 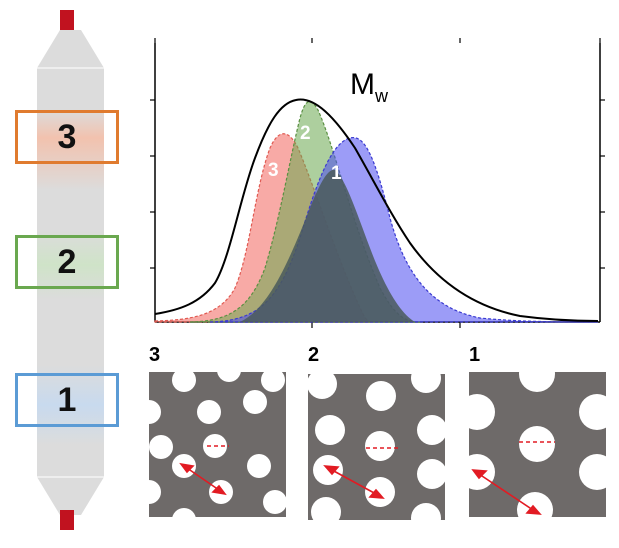 What do you see at coordinates (314, 355) in the screenshot?
I see `panel-2-label: 2` at bounding box center [314, 355].